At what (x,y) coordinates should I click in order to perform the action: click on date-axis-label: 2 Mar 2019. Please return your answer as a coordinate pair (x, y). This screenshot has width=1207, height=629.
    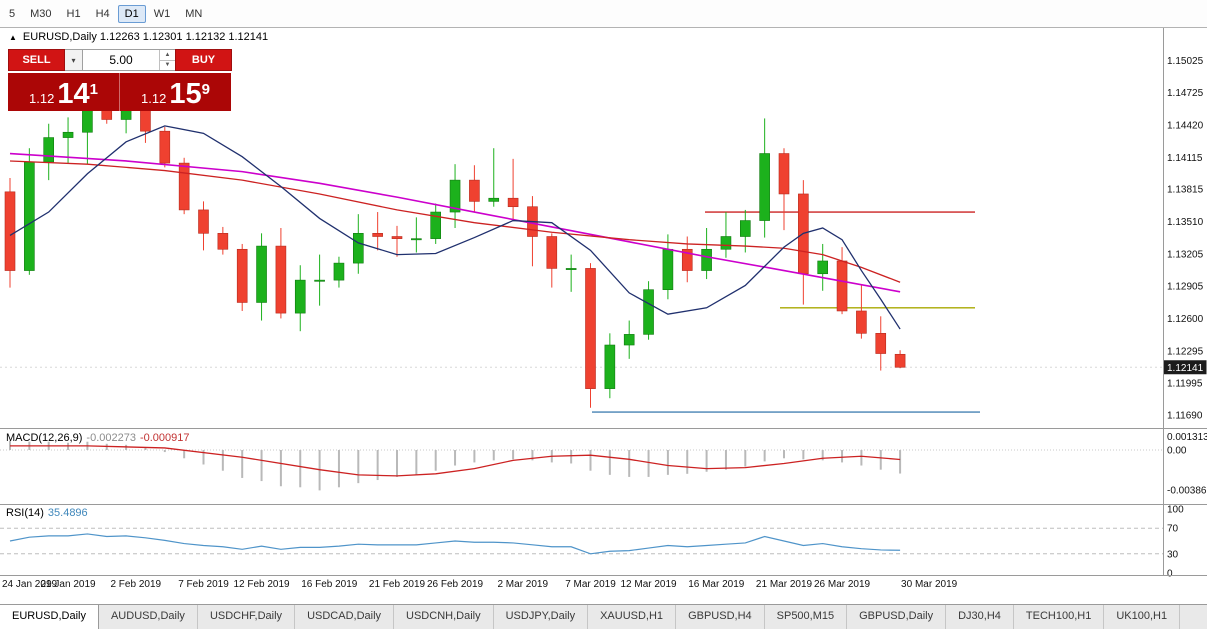
    Looking at the image, I should click on (522, 584).